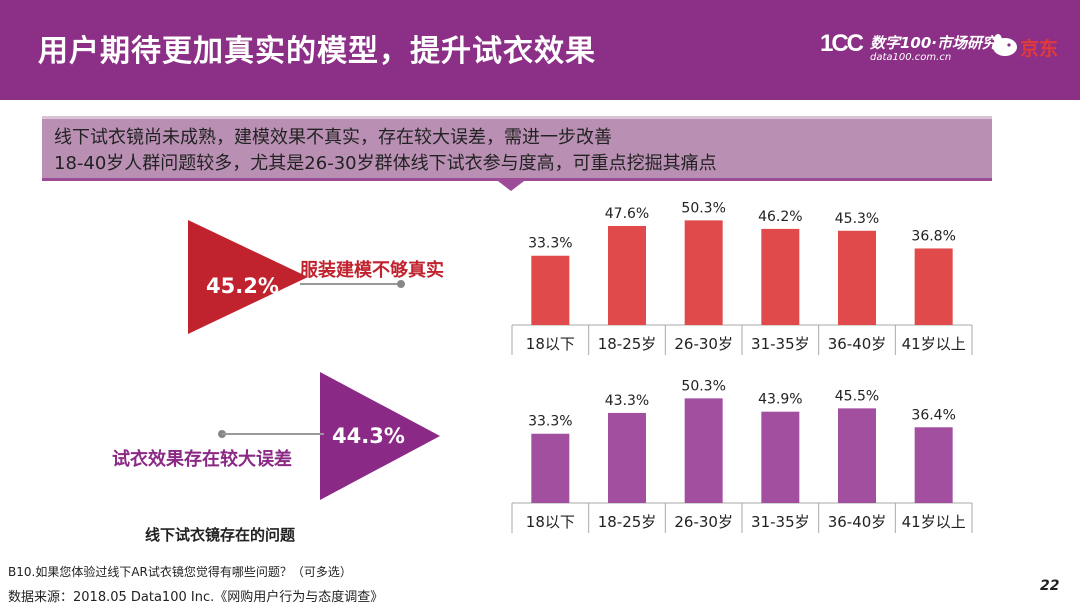 The image size is (1080, 607). What do you see at coordinates (333, 137) in the screenshot?
I see `summary-line-1: 线下试衣镜尚未成熟，建模效果不真实，存在较大误差，需进一步改善` at bounding box center [333, 137].